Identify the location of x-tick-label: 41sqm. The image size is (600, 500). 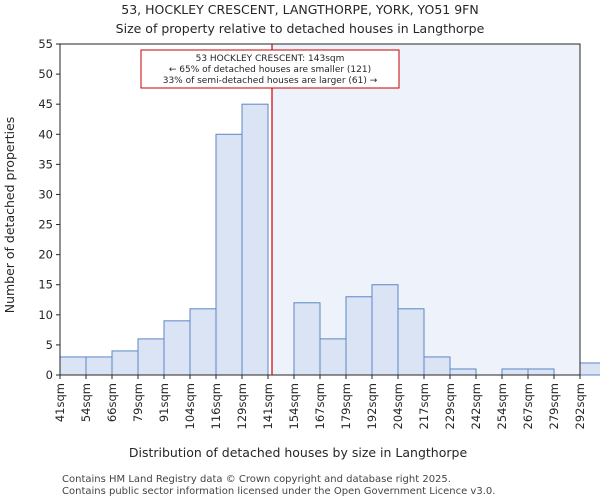
(60, 402).